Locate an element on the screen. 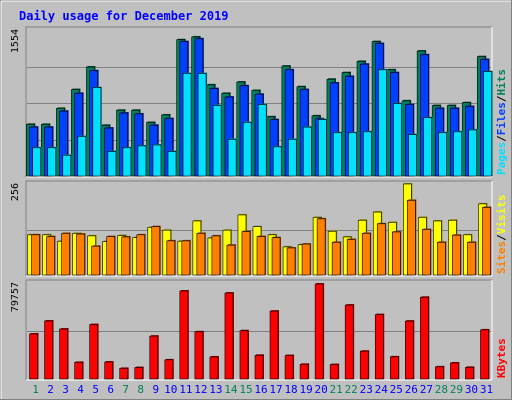  day-label-5: 5 is located at coordinates (95, 389).